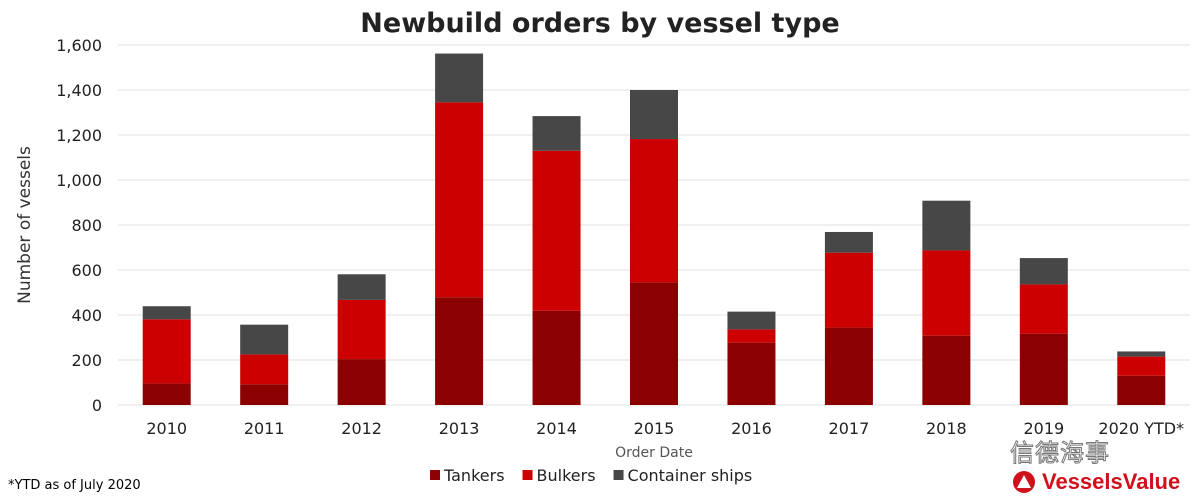 The height and width of the screenshot is (497, 1200). I want to click on x-tick-label: 2018, so click(946, 428).